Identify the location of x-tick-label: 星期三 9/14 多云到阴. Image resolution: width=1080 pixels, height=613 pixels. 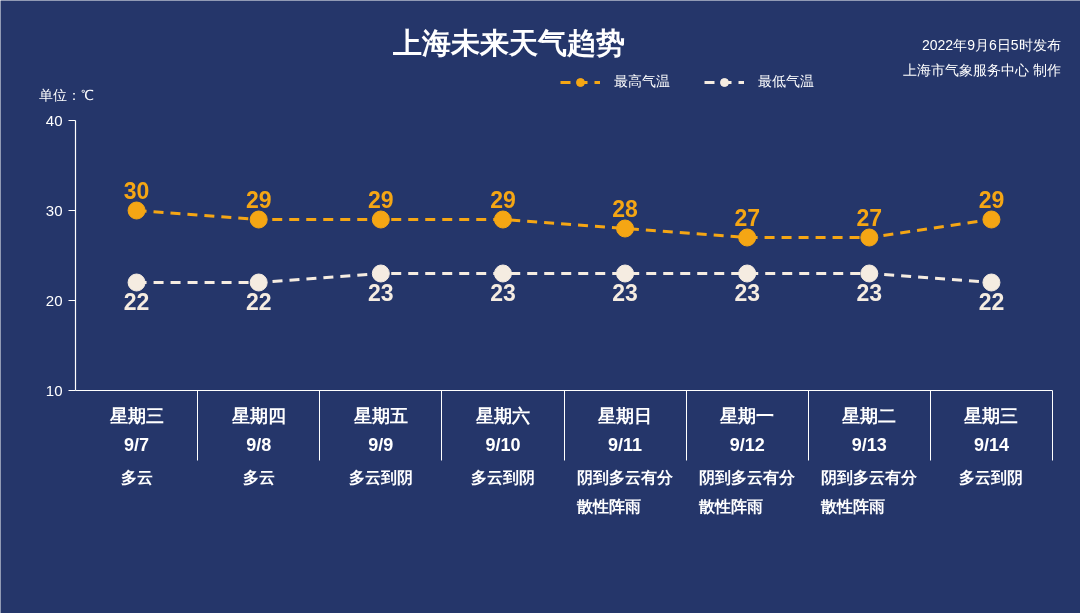
(991, 445).